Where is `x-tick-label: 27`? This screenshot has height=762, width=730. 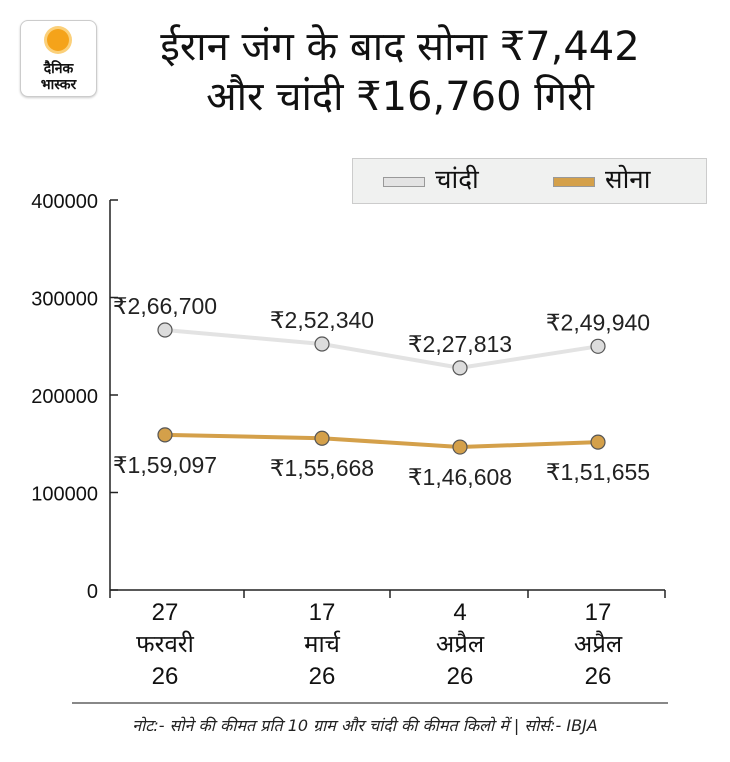 x-tick-label: 27 is located at coordinates (165, 612).